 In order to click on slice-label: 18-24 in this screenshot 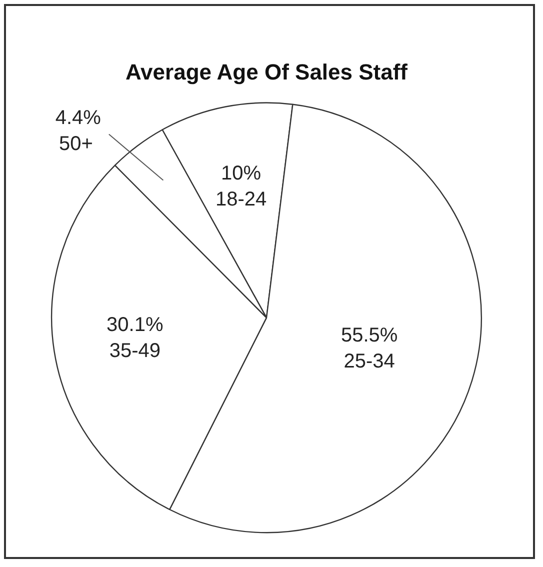, I will do `click(241, 199)`.